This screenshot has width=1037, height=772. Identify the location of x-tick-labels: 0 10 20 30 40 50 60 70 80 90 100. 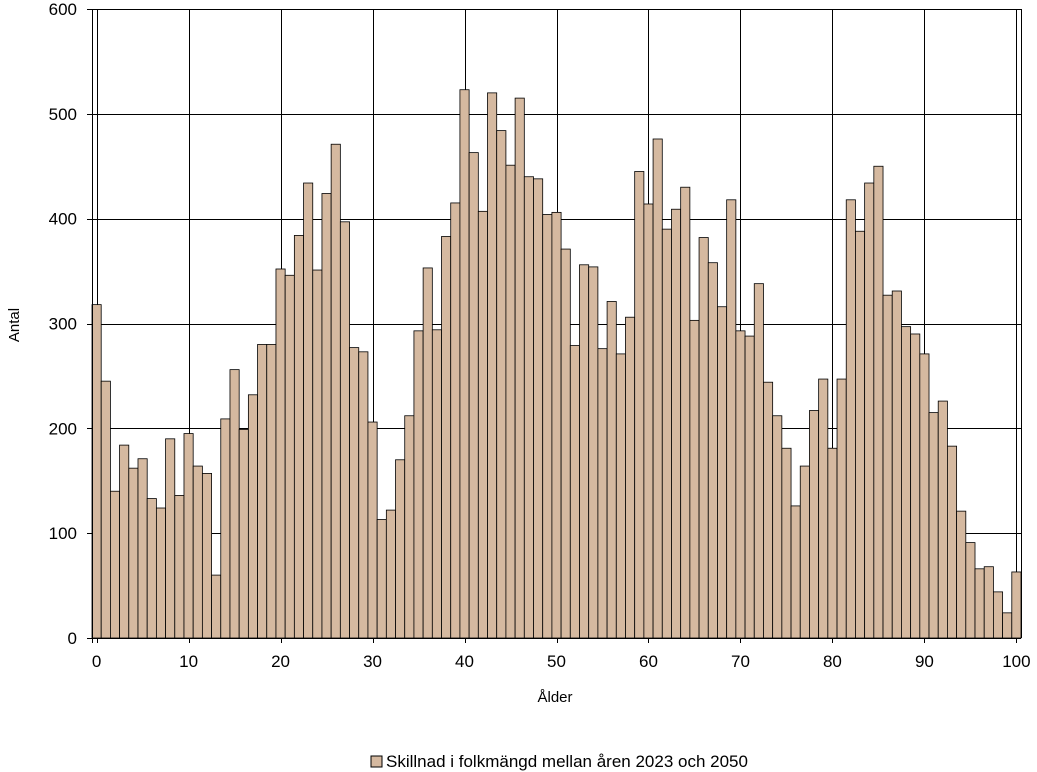
(561, 661).